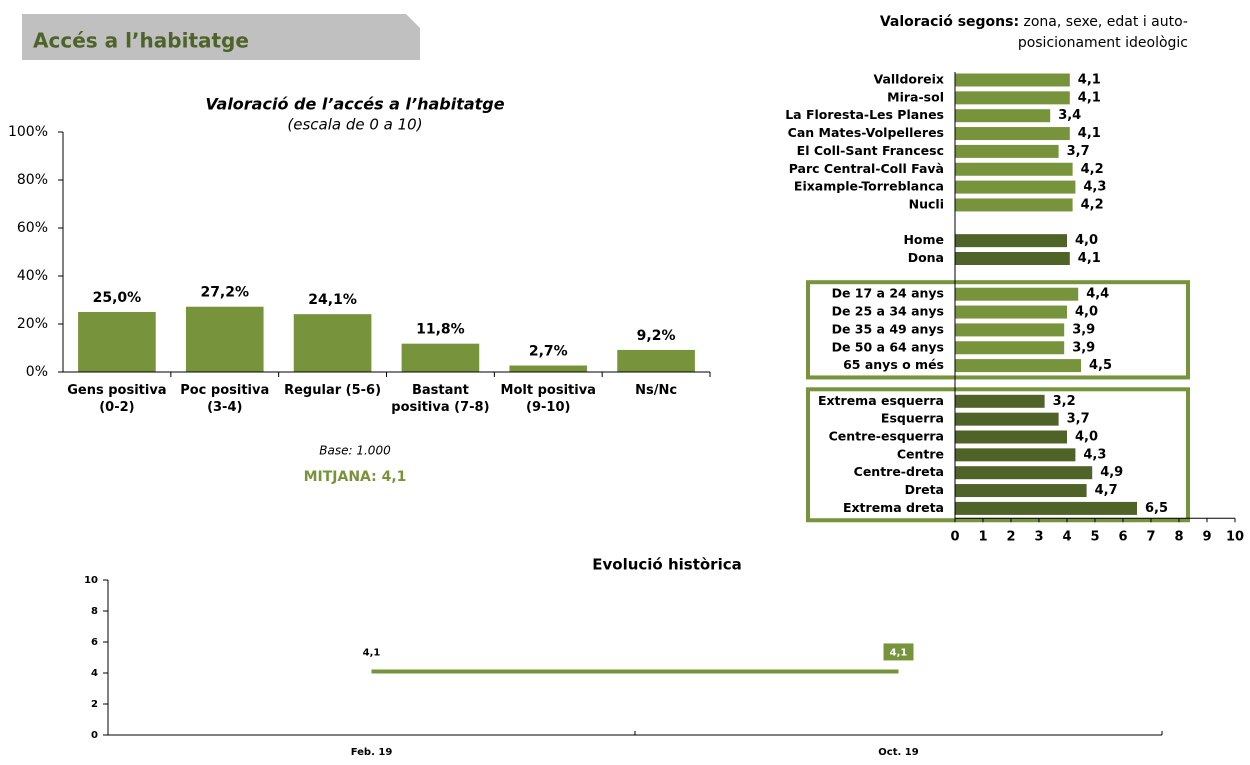 Image resolution: width=1250 pixels, height=765 pixels. What do you see at coordinates (908, 79) in the screenshot?
I see `category-label: Valldoreix` at bounding box center [908, 79].